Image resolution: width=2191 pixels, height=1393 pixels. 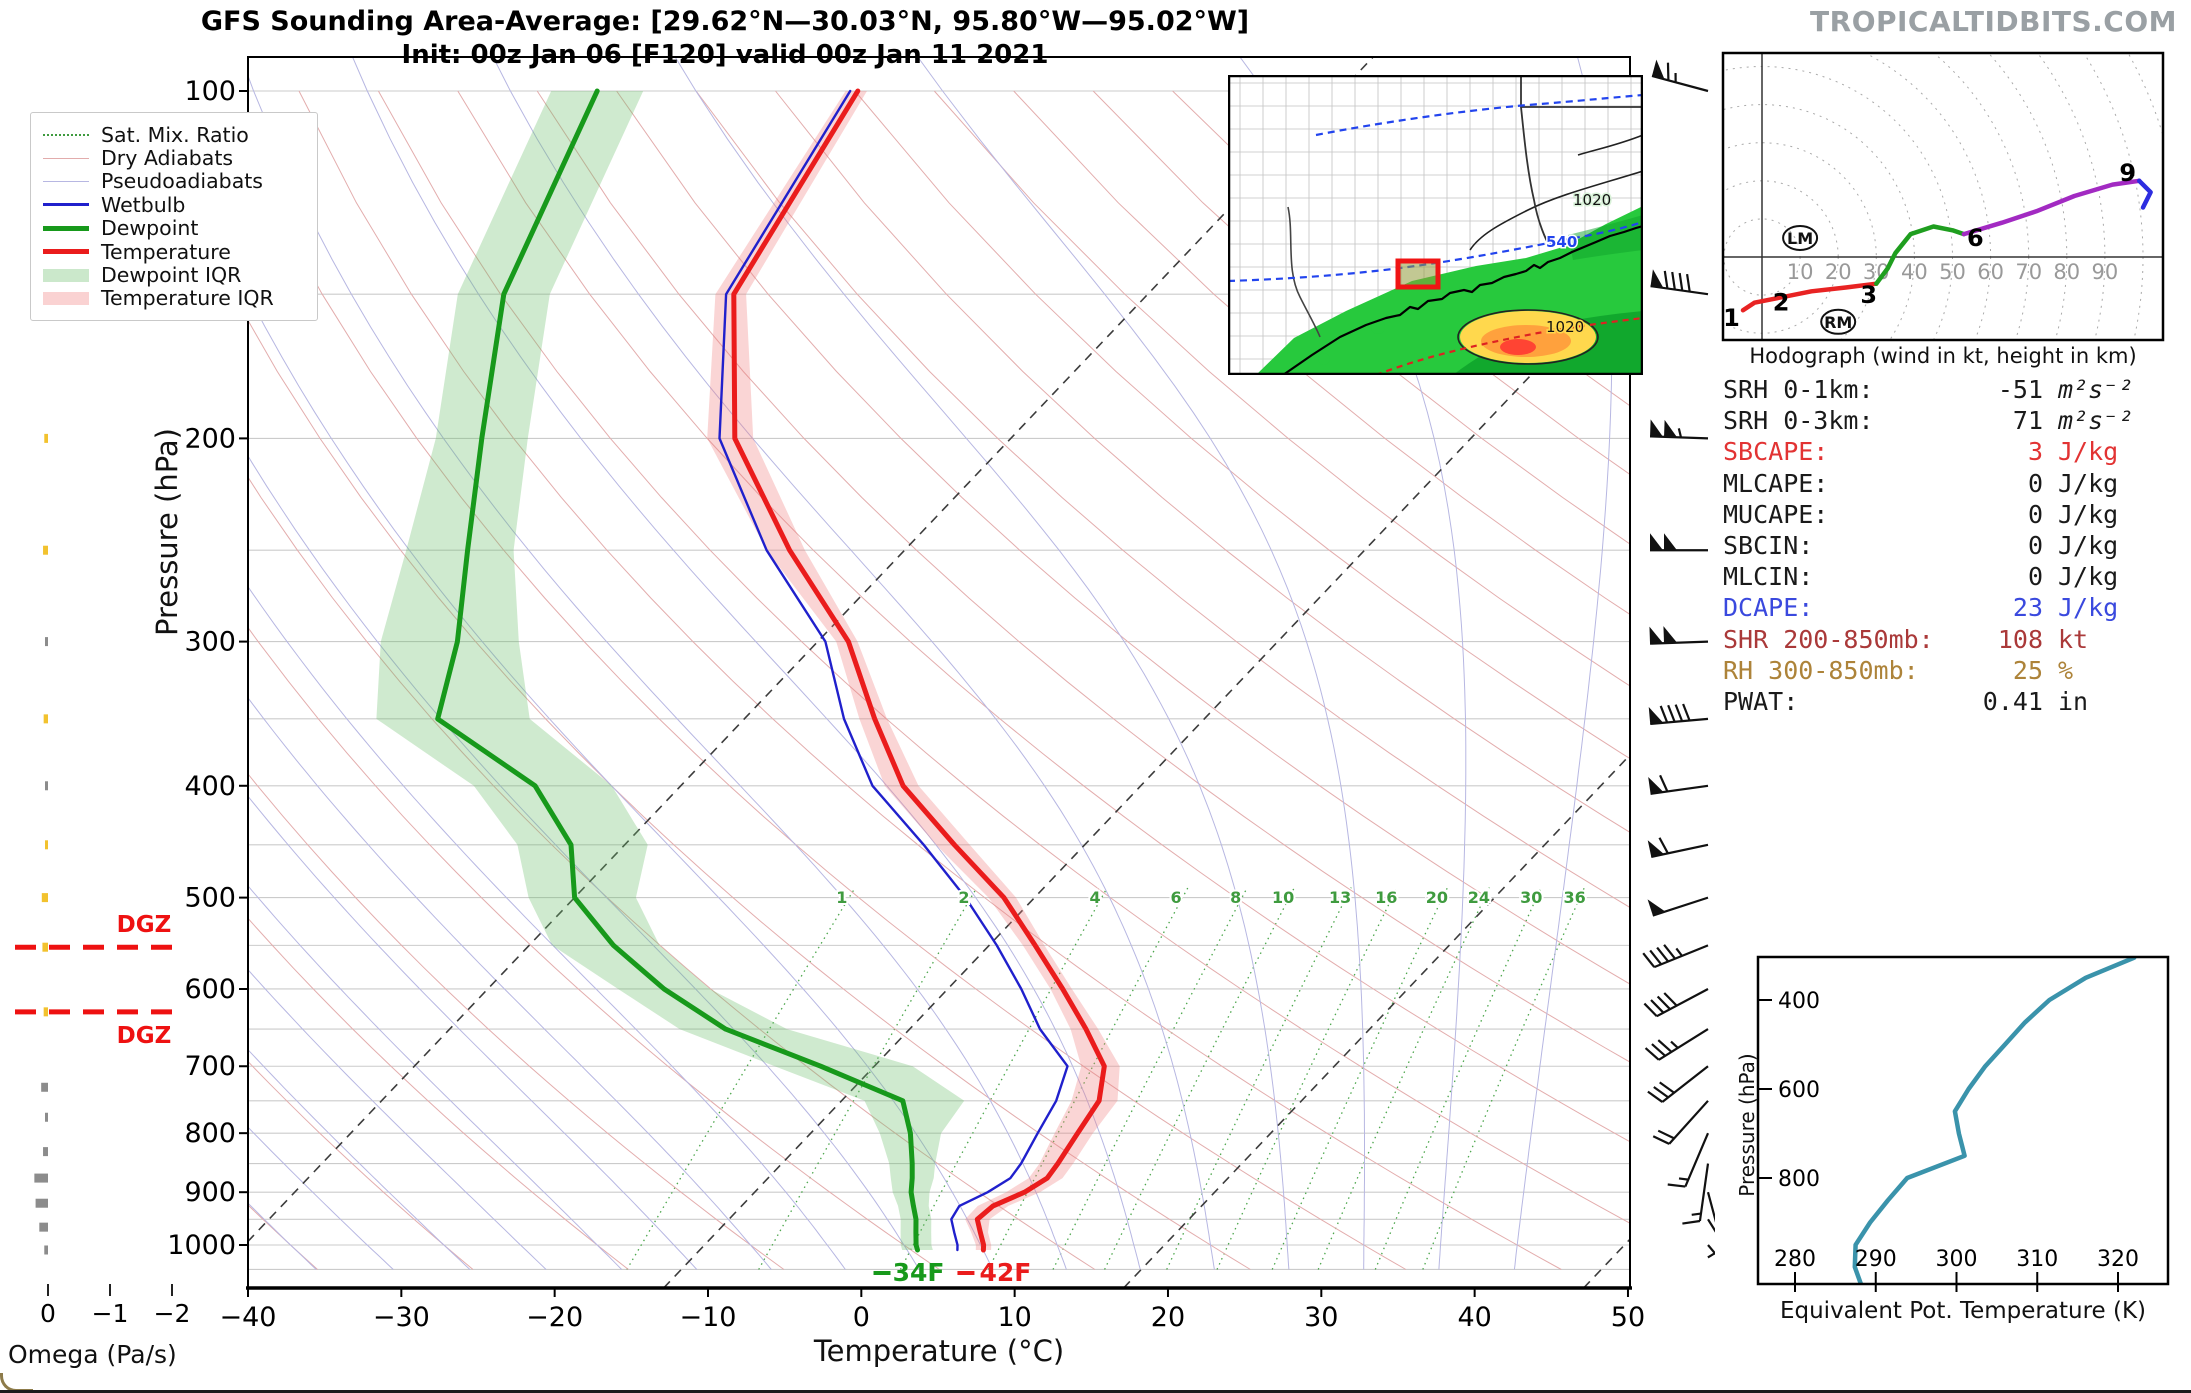 What do you see at coordinates (1943, 639) in the screenshot?
I see `stat-row-shr-200-850mb-: SHR 200-850mb: 108 kt` at bounding box center [1943, 639].